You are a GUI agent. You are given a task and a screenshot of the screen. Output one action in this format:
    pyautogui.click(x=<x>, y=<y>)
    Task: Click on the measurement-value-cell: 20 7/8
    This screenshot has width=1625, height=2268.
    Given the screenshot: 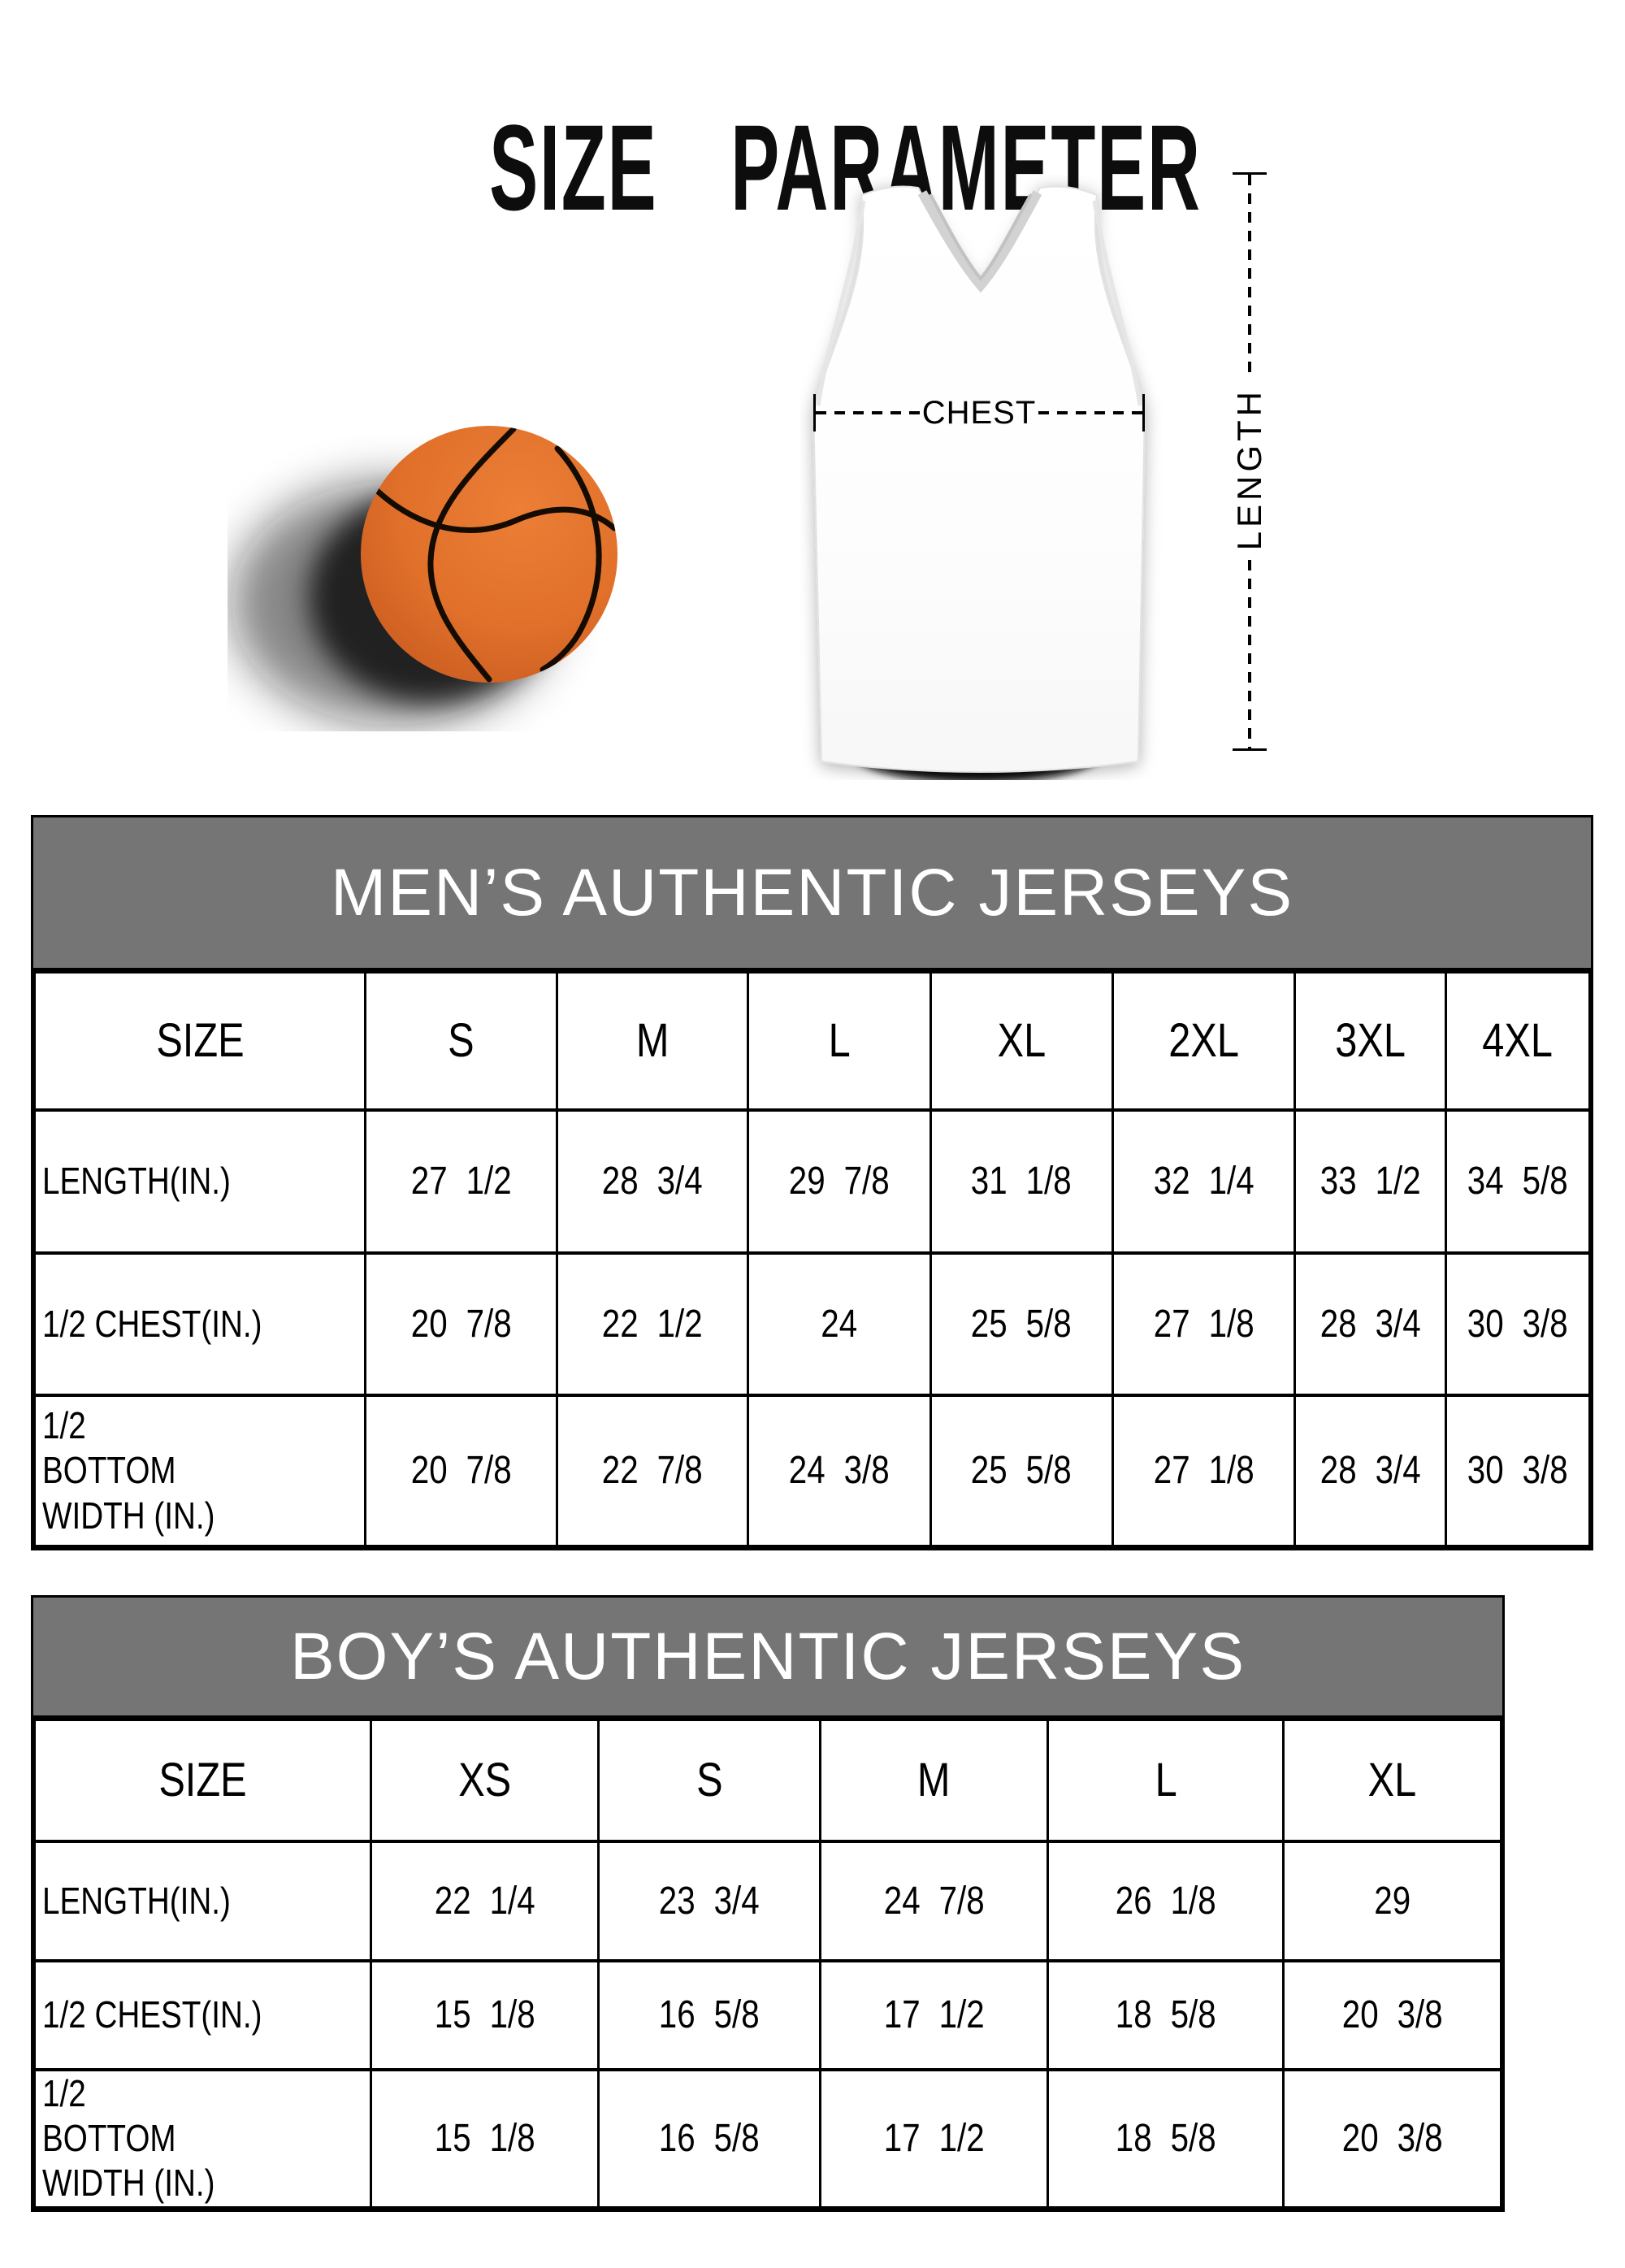 What is the action you would take?
    pyautogui.click(x=461, y=1324)
    